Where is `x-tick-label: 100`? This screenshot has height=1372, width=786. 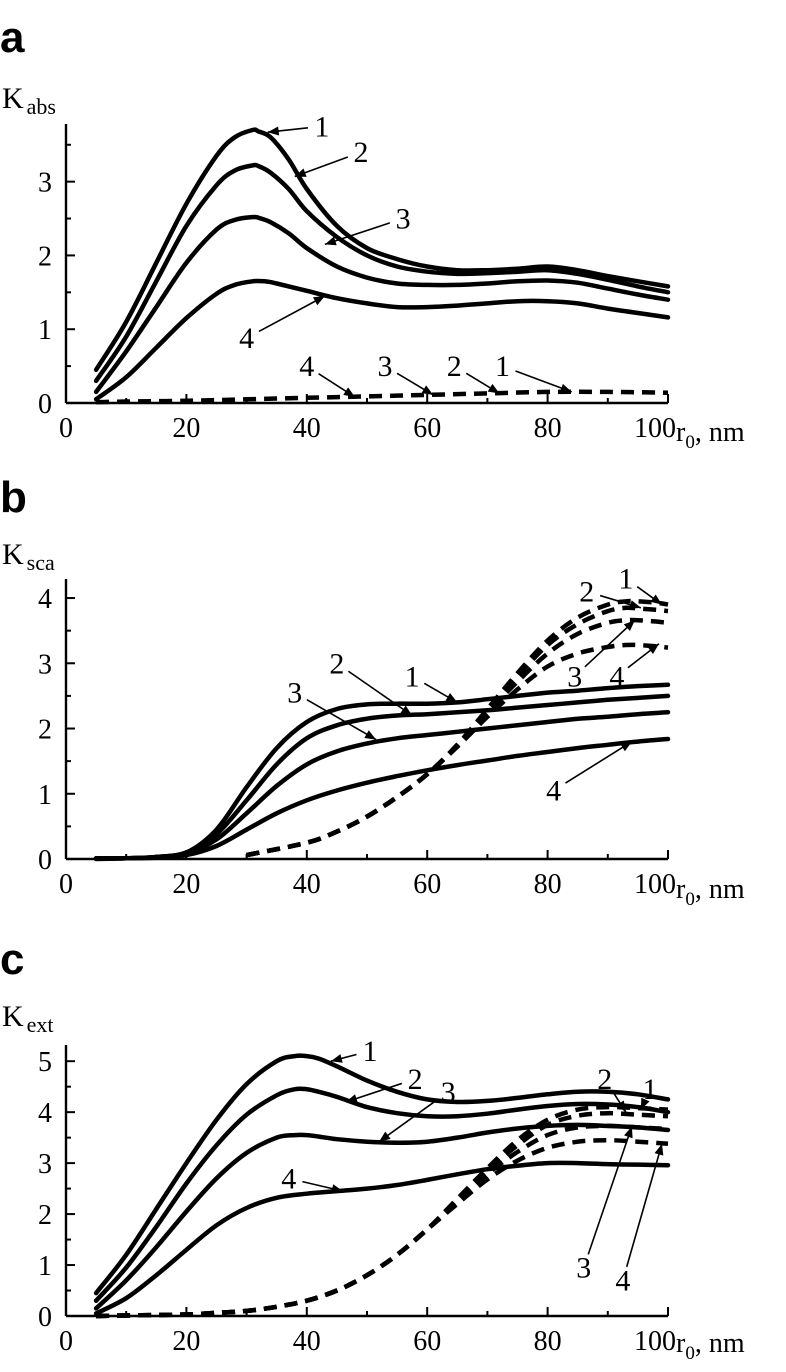
x-tick-label: 100 is located at coordinates (655, 1341).